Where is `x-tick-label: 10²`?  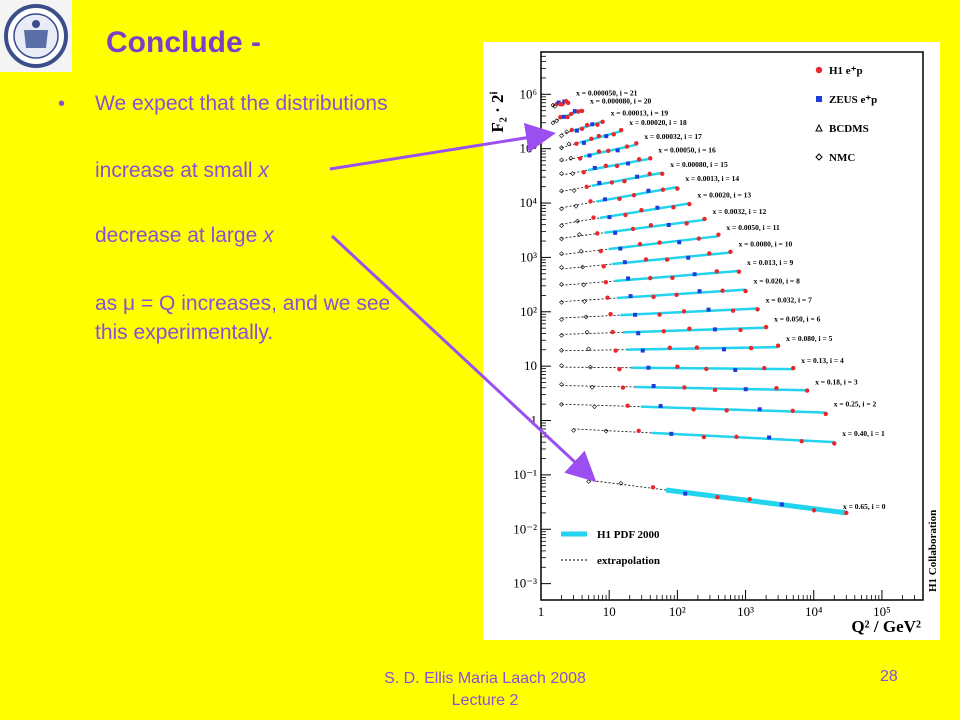 x-tick-label: 10² is located at coordinates (677, 611).